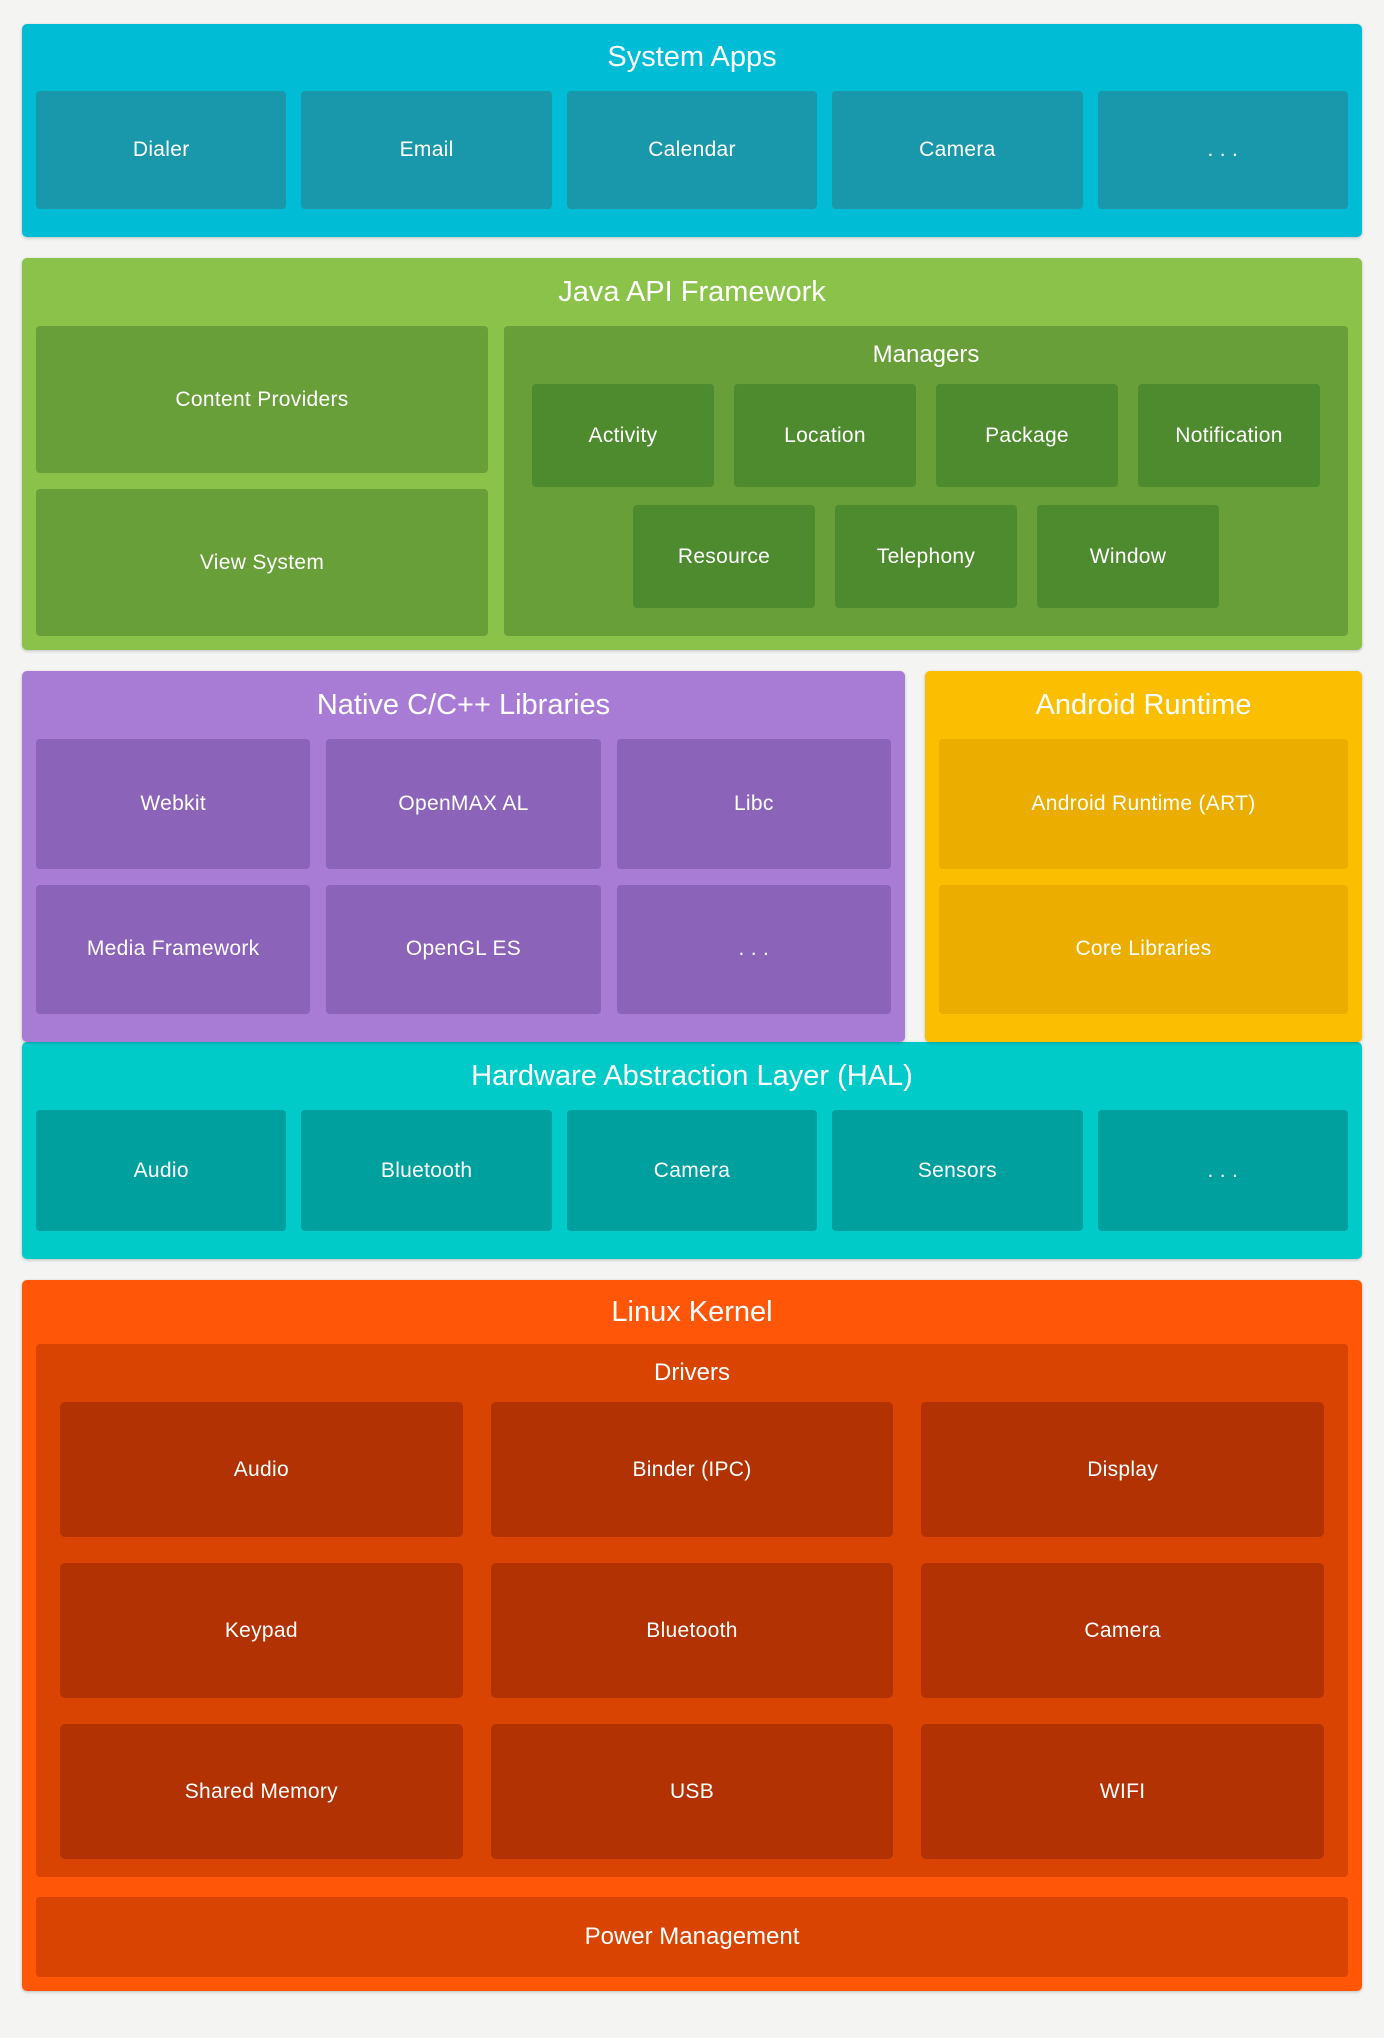  Describe the element at coordinates (1027, 435) in the screenshot. I see `box-package-manager: Package` at that location.